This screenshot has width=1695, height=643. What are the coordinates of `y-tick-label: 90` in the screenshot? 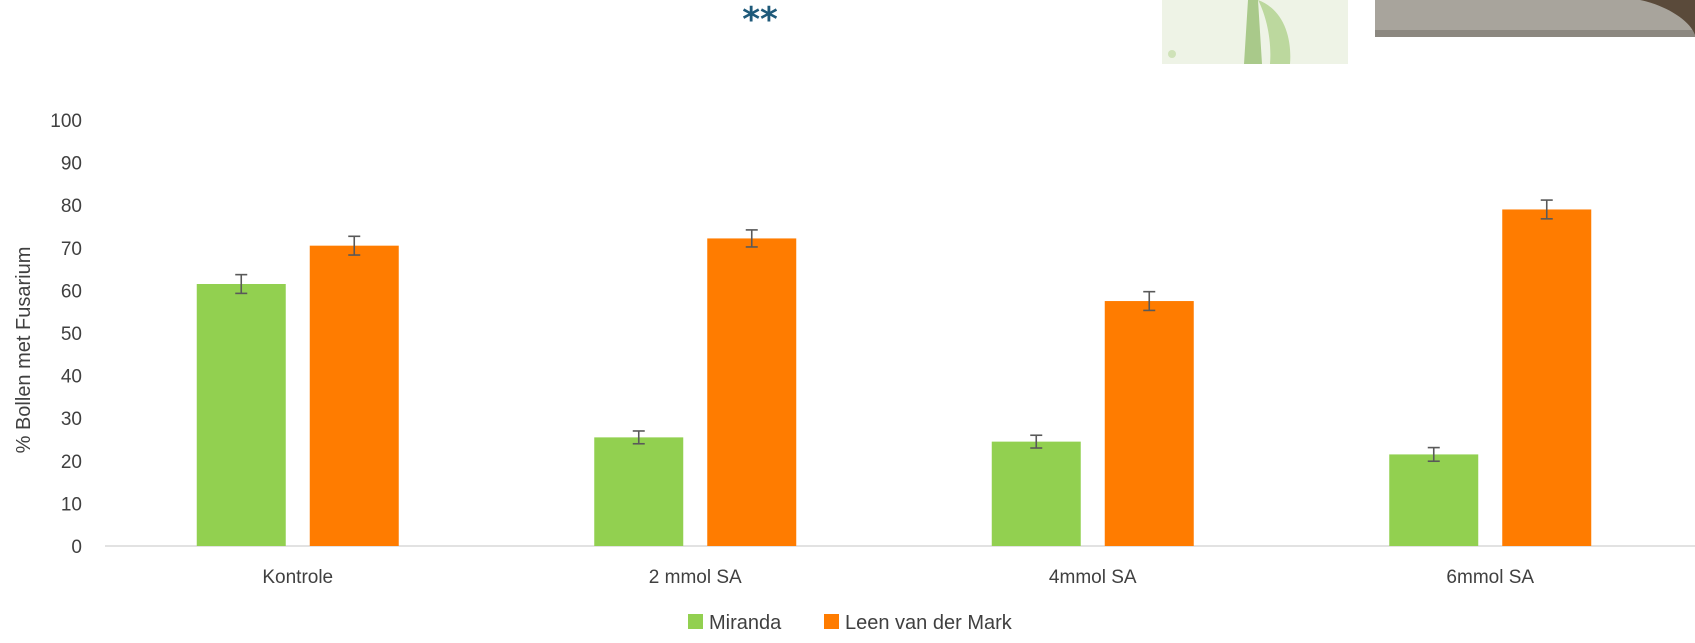 It's located at (71, 164).